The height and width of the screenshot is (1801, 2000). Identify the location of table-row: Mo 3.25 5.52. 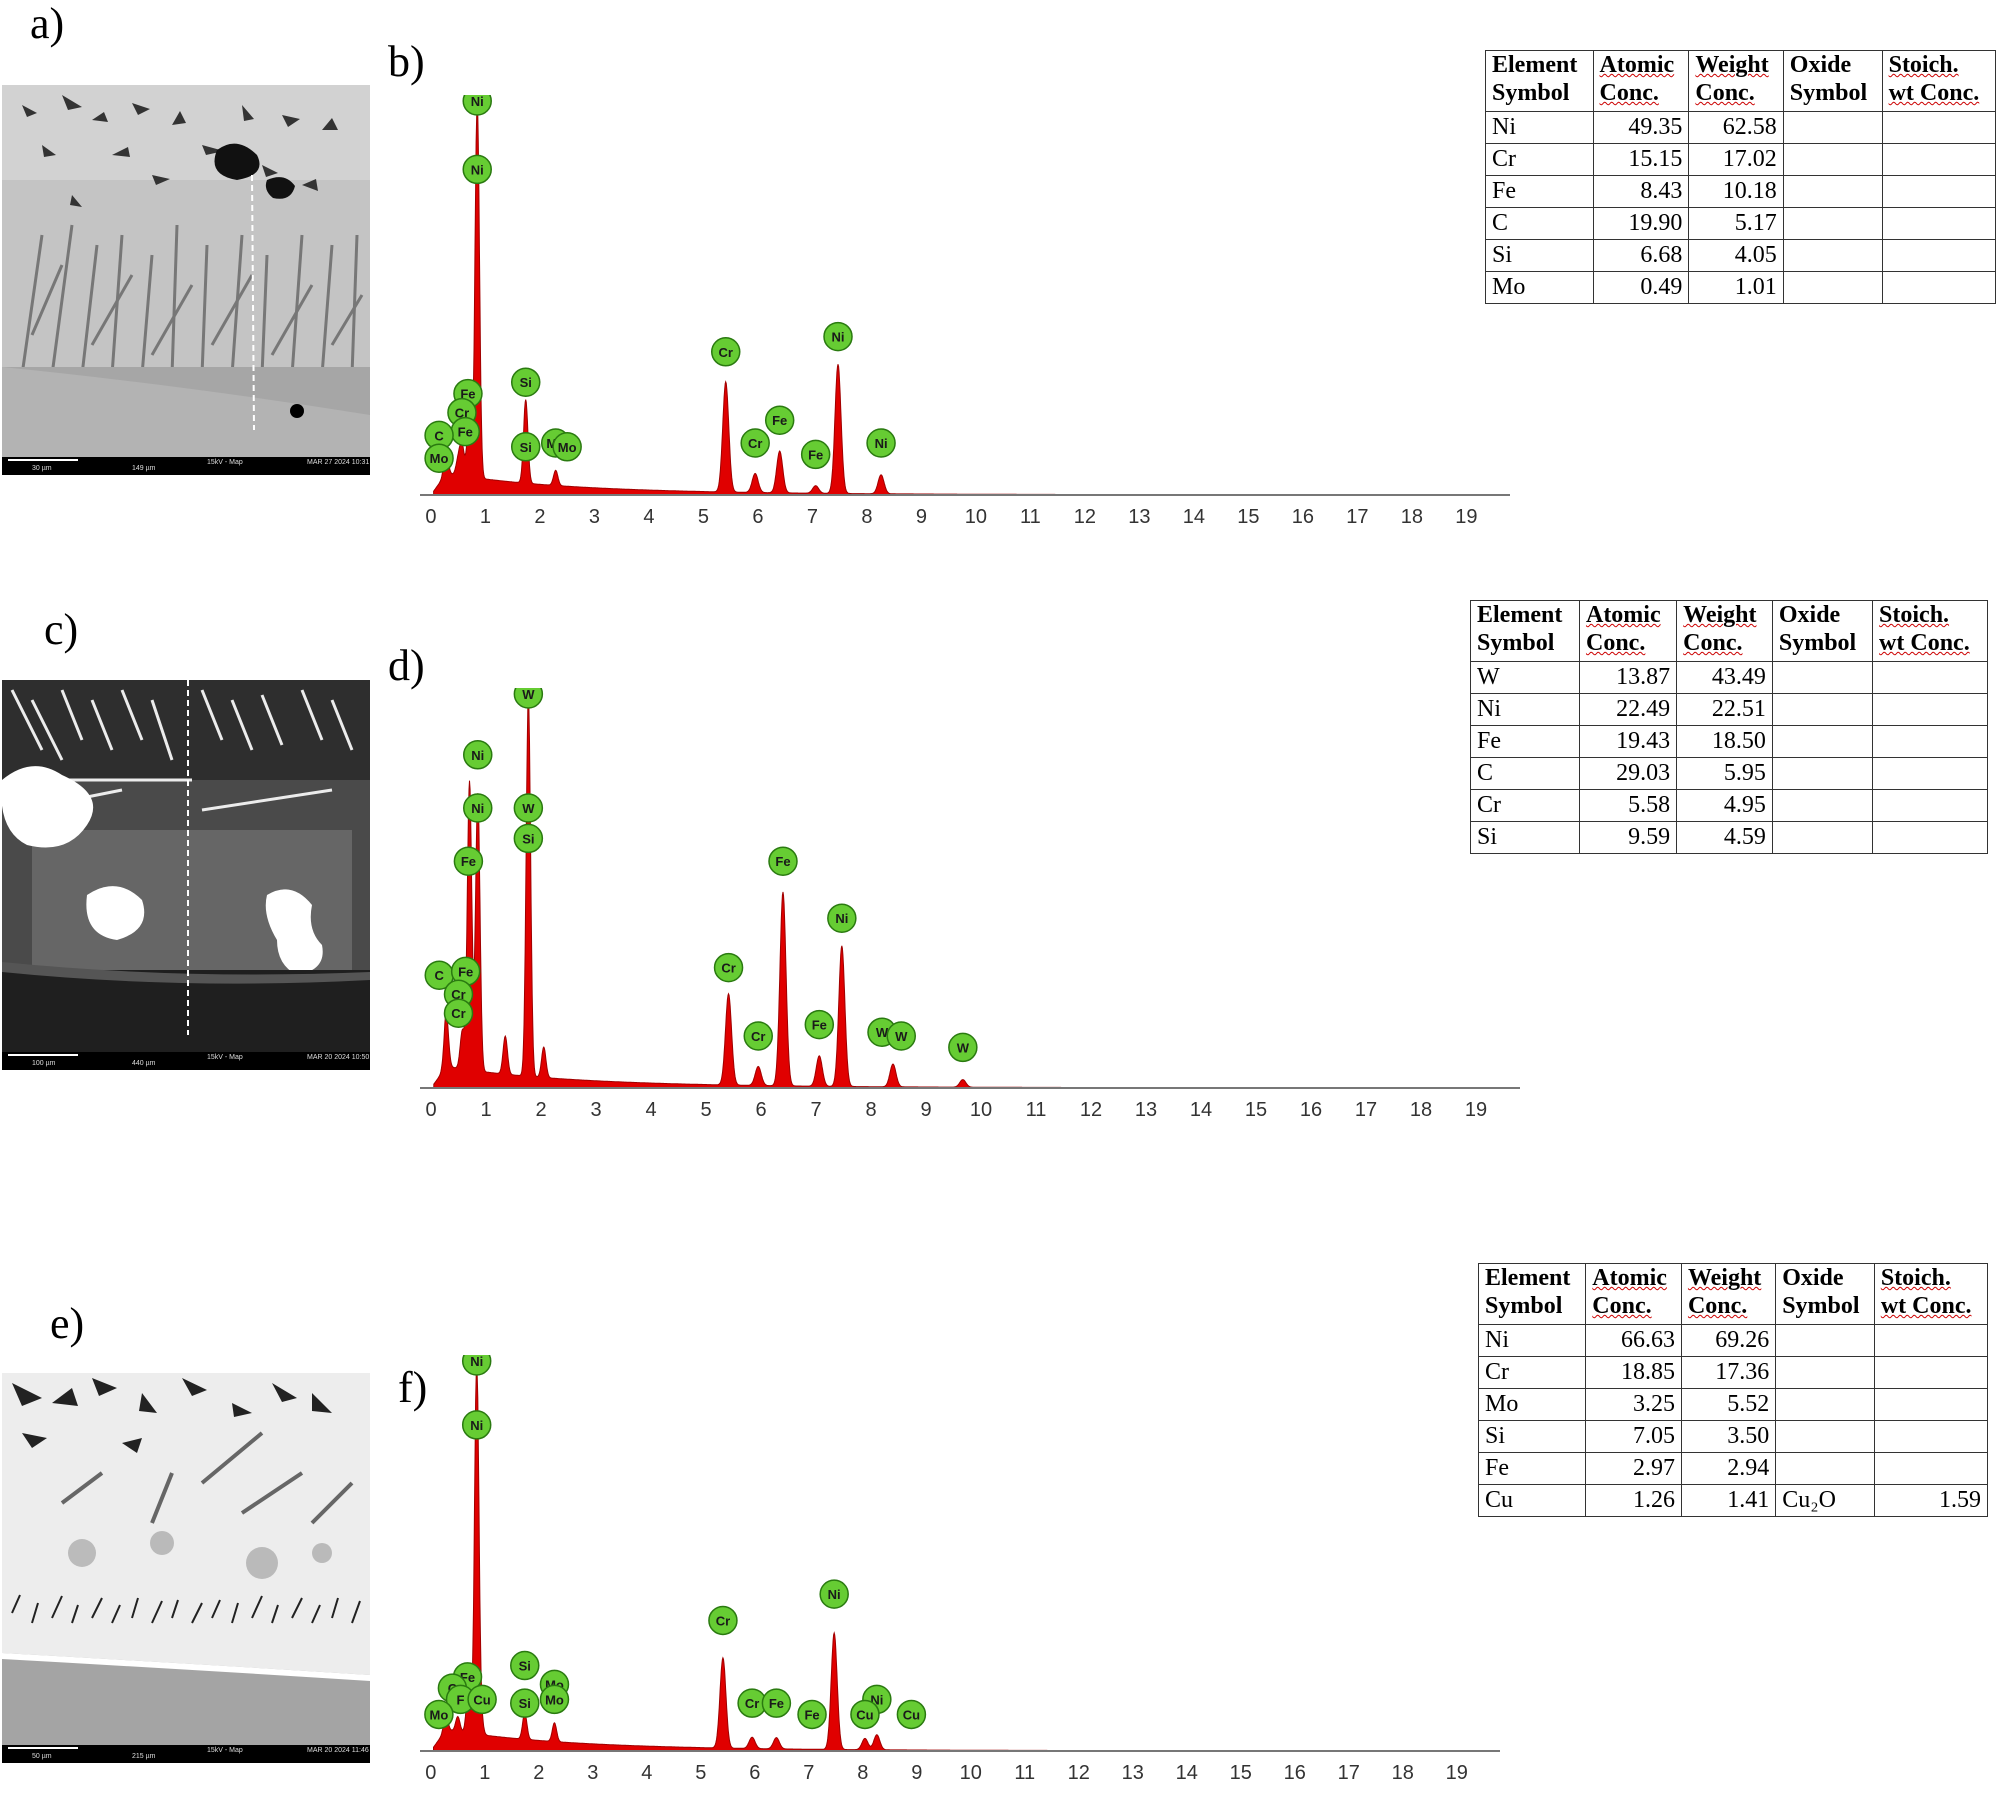
(1733, 1404).